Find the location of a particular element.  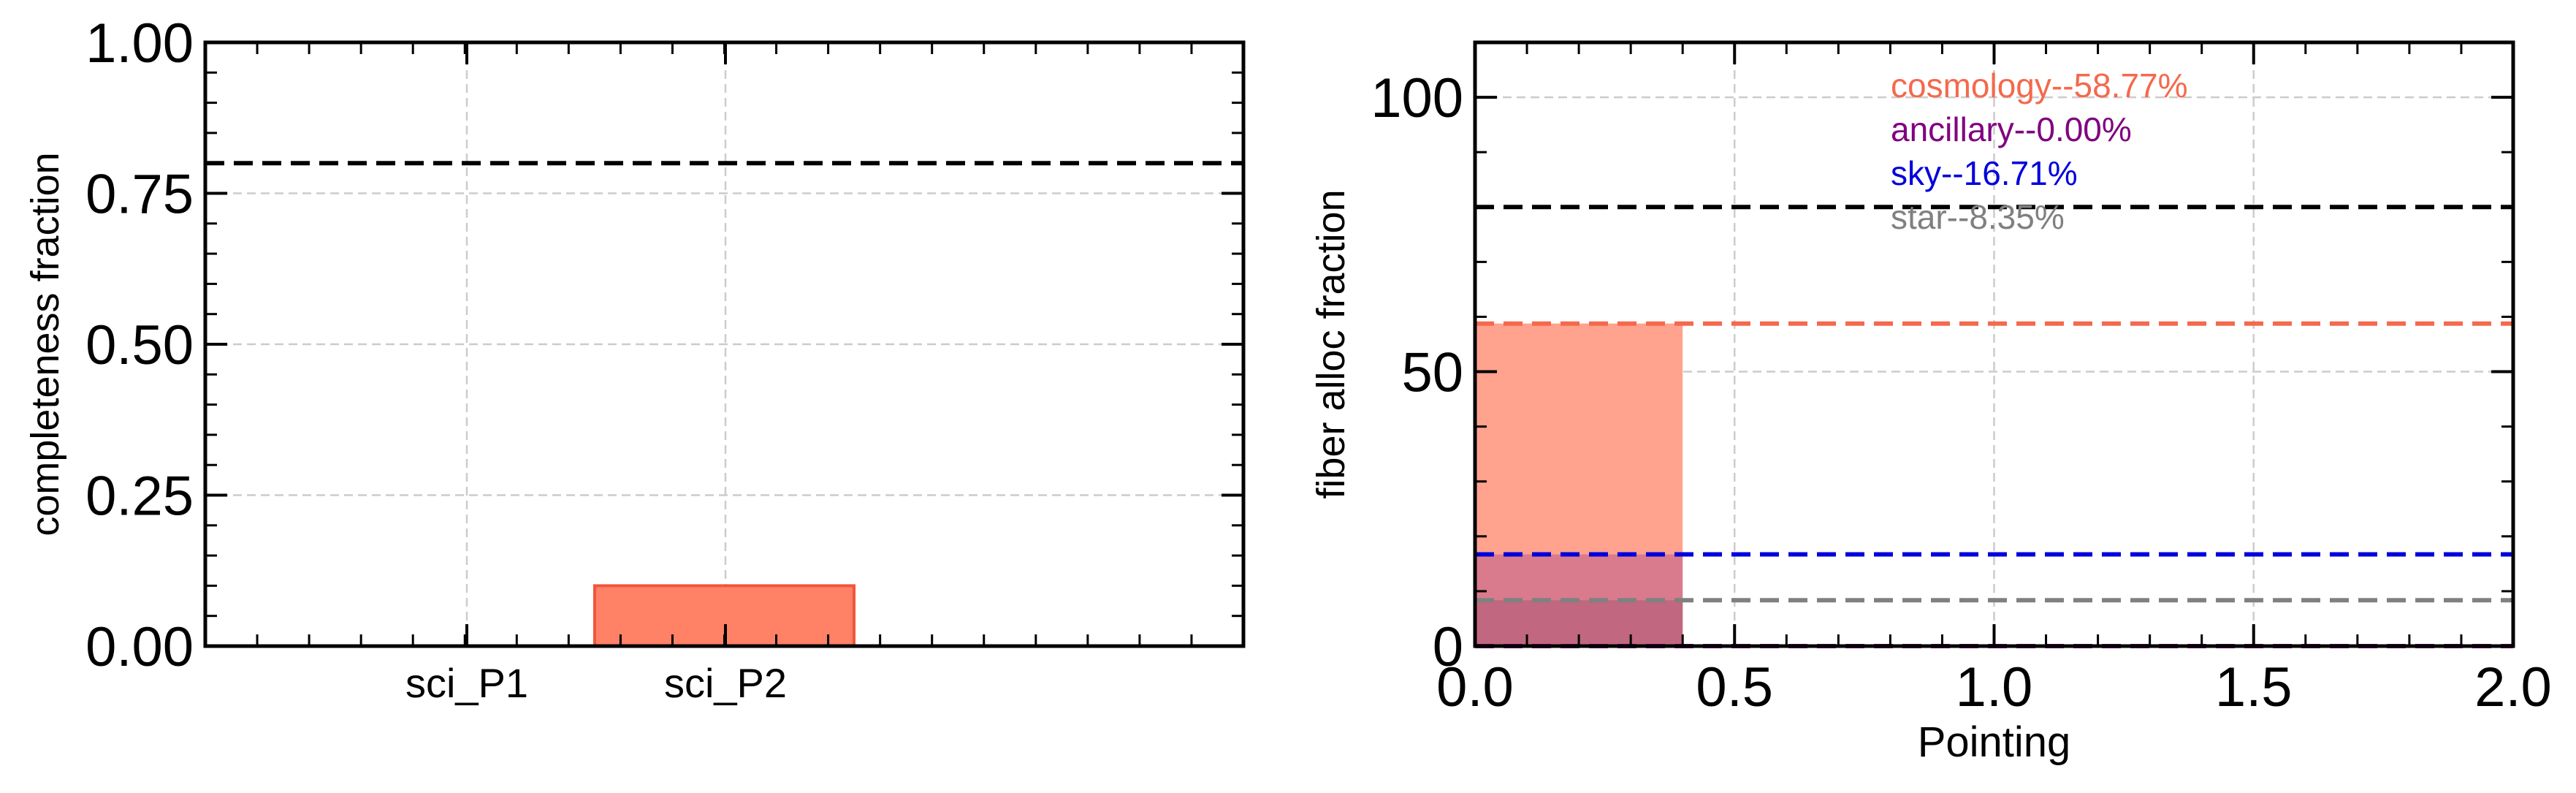

fiber-alloc-y-tick-label: 100 is located at coordinates (1417, 98).